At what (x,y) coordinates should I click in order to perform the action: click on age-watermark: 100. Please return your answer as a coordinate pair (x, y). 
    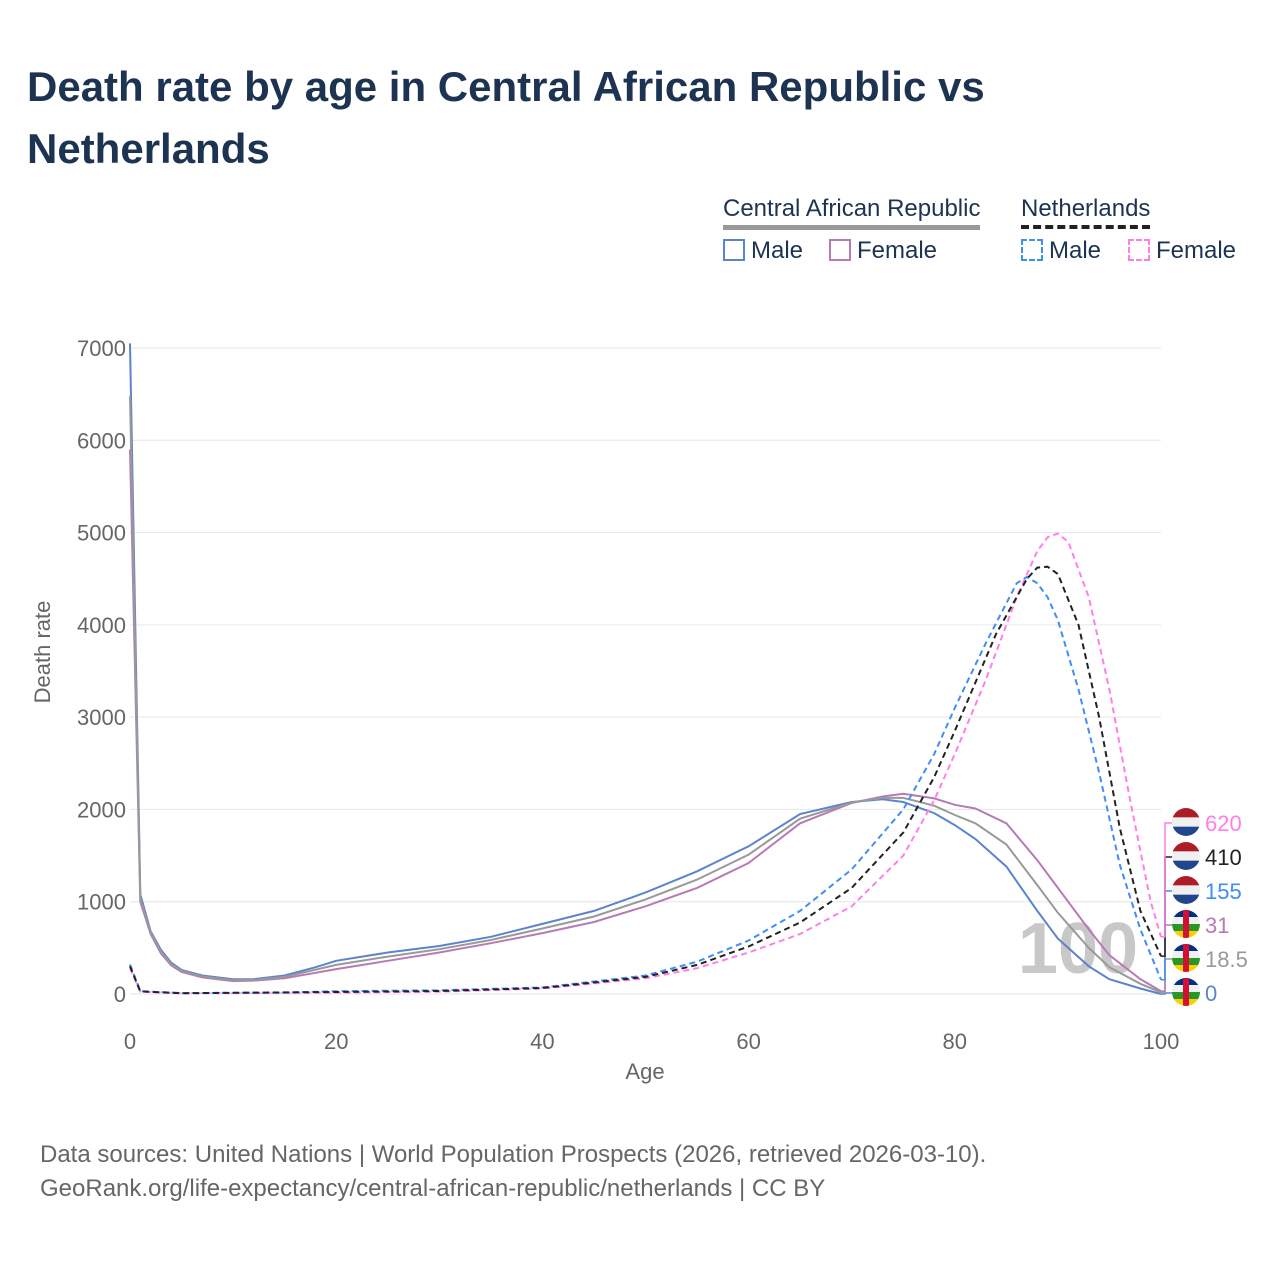
    Looking at the image, I should click on (1078, 949).